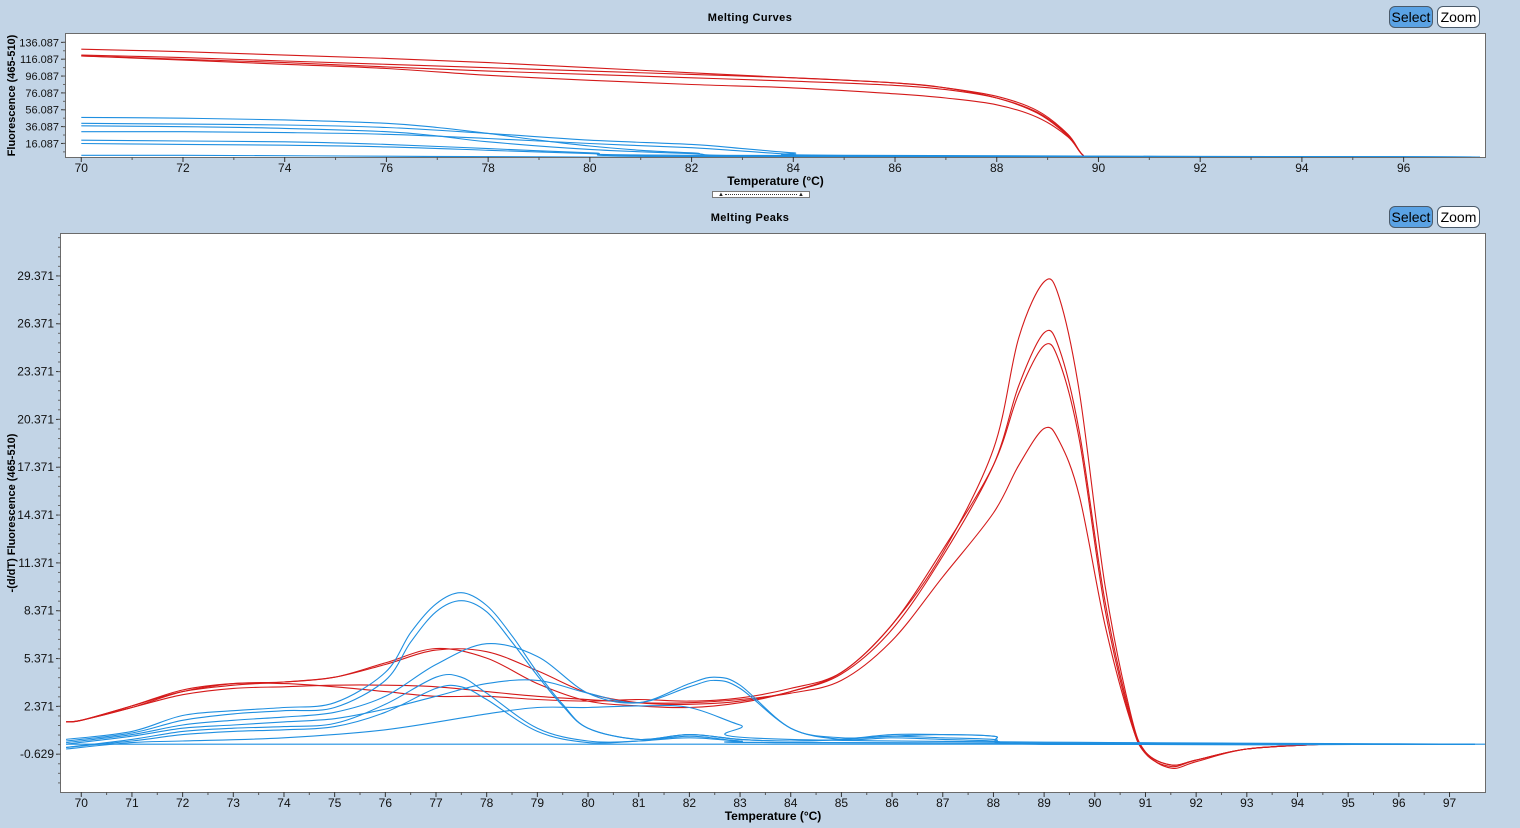 The width and height of the screenshot is (1520, 828). What do you see at coordinates (35, 372) in the screenshot?
I see `y-tick-label: 23.371` at bounding box center [35, 372].